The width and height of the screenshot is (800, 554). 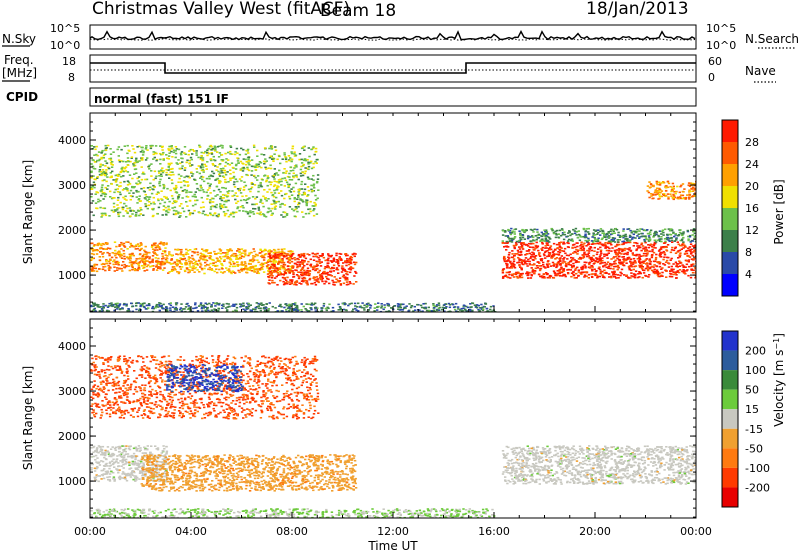 What do you see at coordinates (392, 35) in the screenshot?
I see `noise-sky-trace` at bounding box center [392, 35].